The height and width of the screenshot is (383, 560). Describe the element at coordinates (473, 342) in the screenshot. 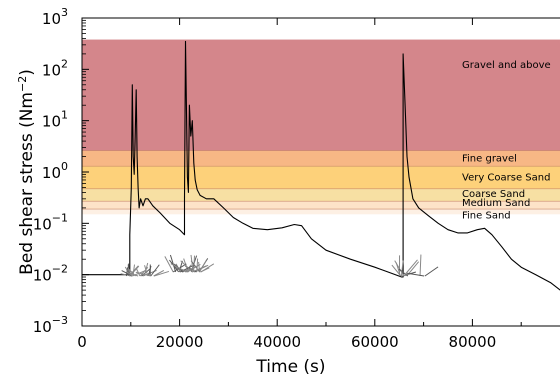

I see `x-tick-label: 80000` at that location.